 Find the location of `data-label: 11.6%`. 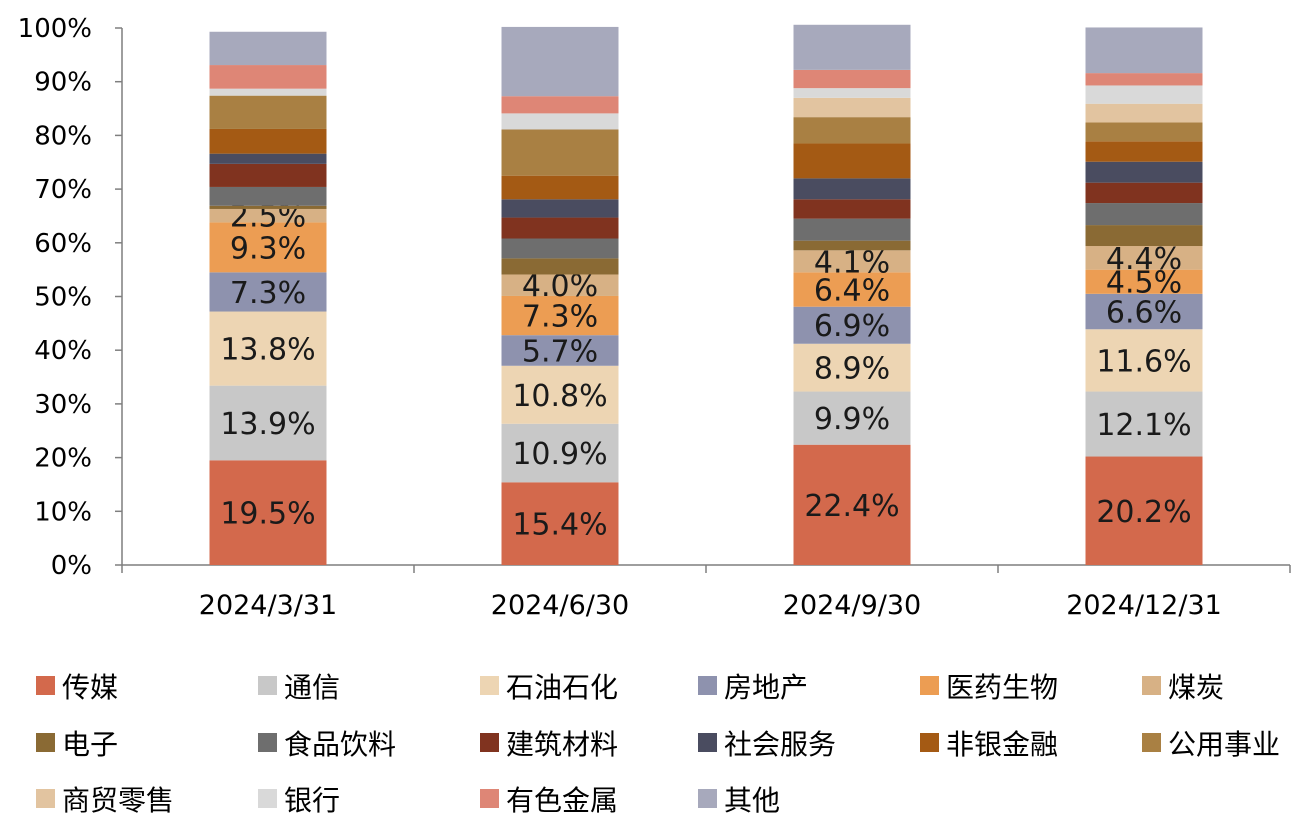

data-label: 11.6% is located at coordinates (1143, 361).